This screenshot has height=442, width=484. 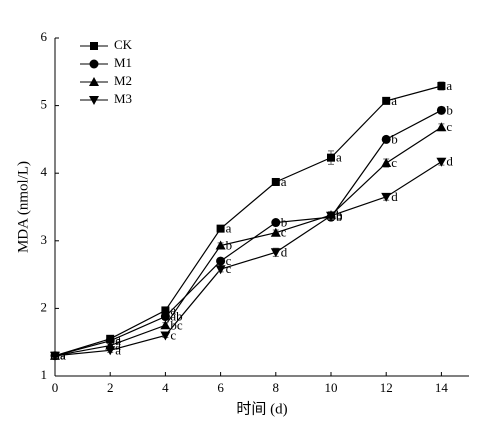 I want to click on x-tick-label: 12, so click(x=386, y=387).